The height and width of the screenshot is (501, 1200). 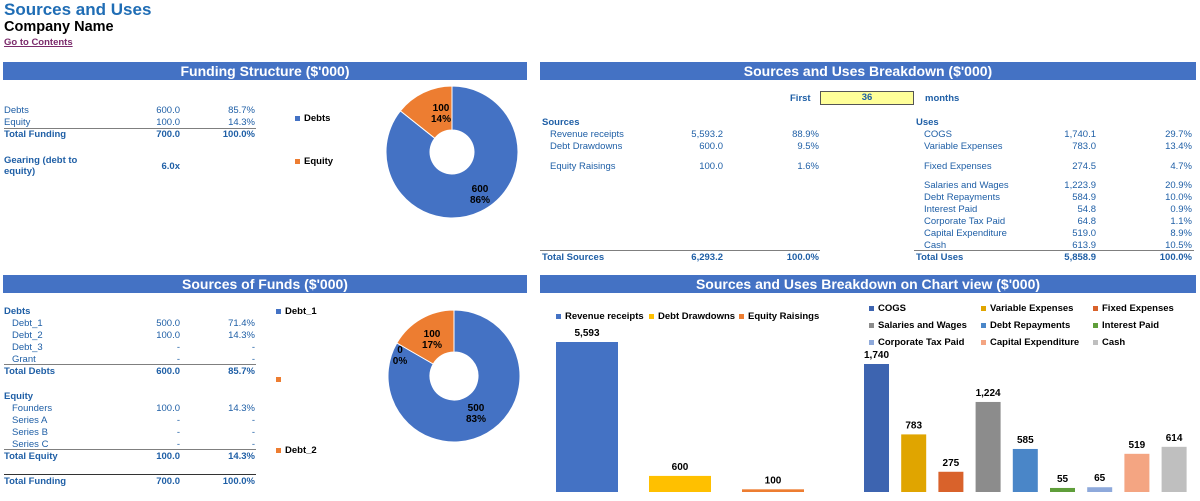 What do you see at coordinates (1138, 308) in the screenshot?
I see `legend-fixed-expenses-label: Fixed Expenses` at bounding box center [1138, 308].